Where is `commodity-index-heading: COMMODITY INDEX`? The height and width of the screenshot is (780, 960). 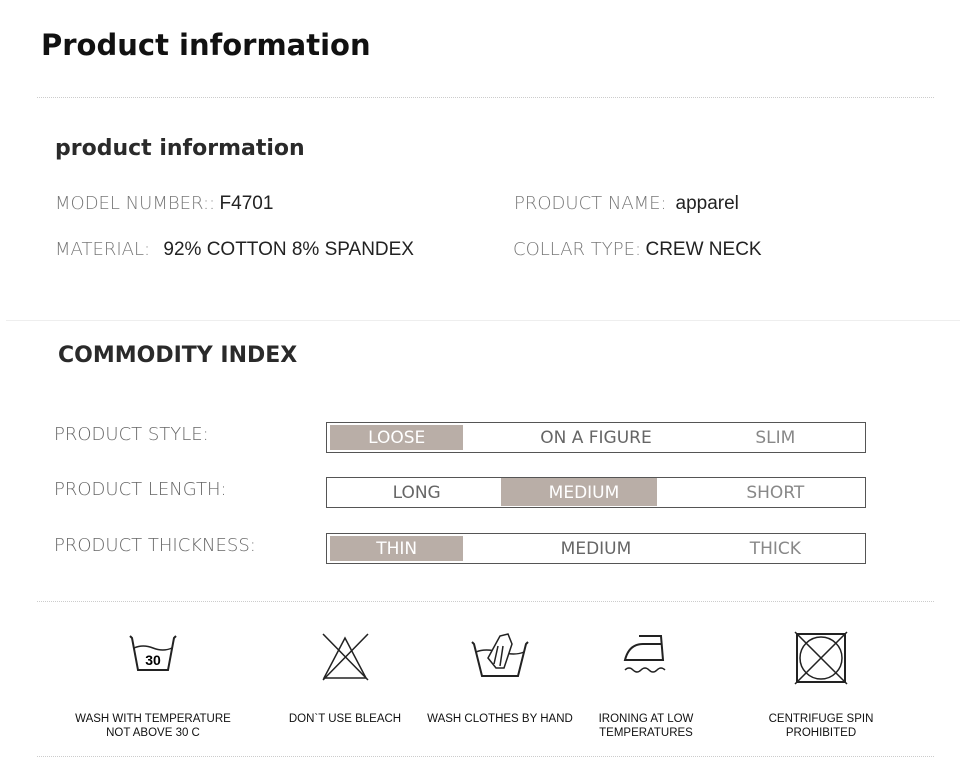
commodity-index-heading: COMMODITY INDEX is located at coordinates (178, 355).